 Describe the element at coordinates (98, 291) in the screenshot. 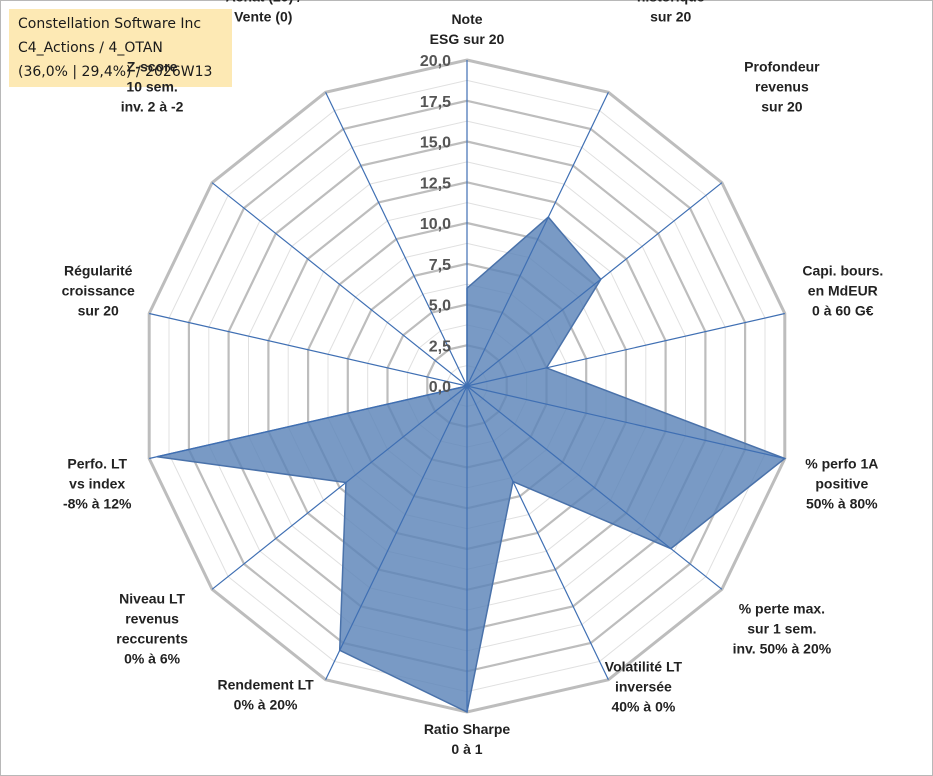

I see `category-label: croissance` at that location.